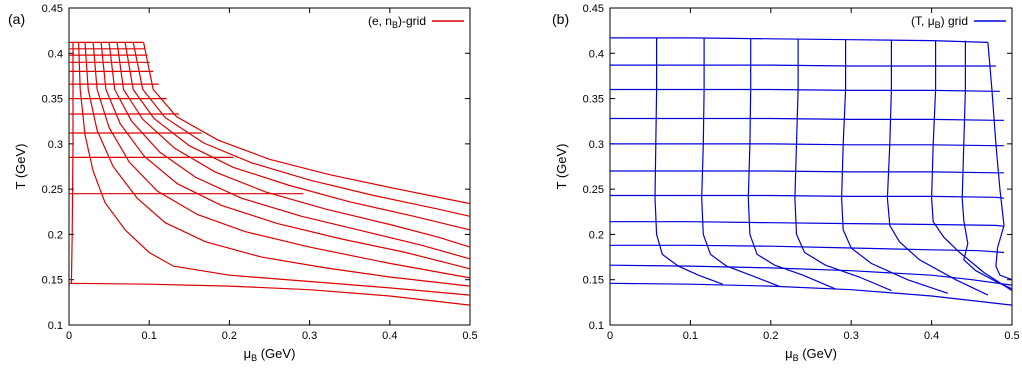 Image resolution: width=1022 pixels, height=371 pixels. I want to click on legend-label: (e, nB)-grid, so click(397, 22).